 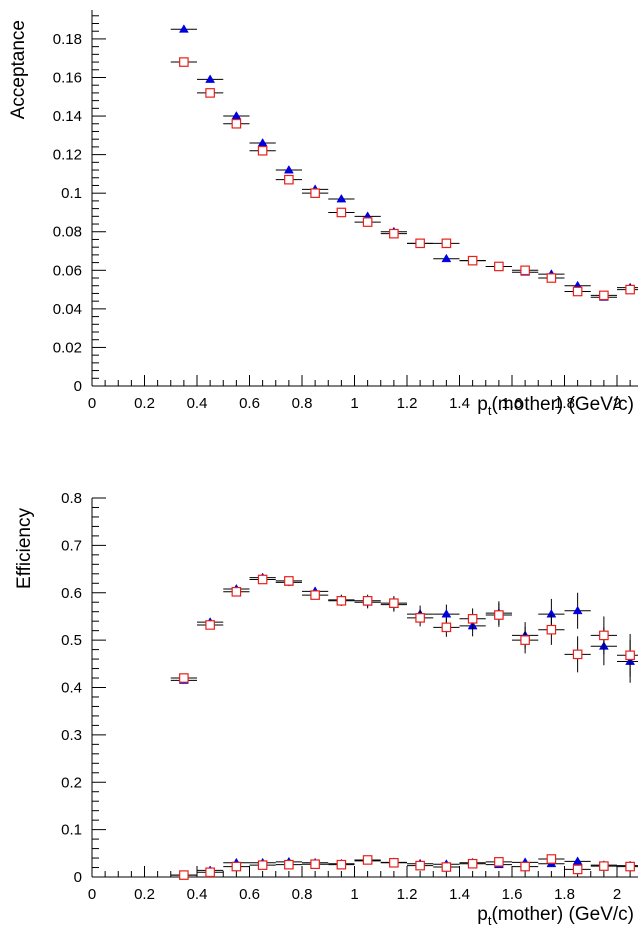 I want to click on y-tick-label: 0.3, so click(x=71, y=735).